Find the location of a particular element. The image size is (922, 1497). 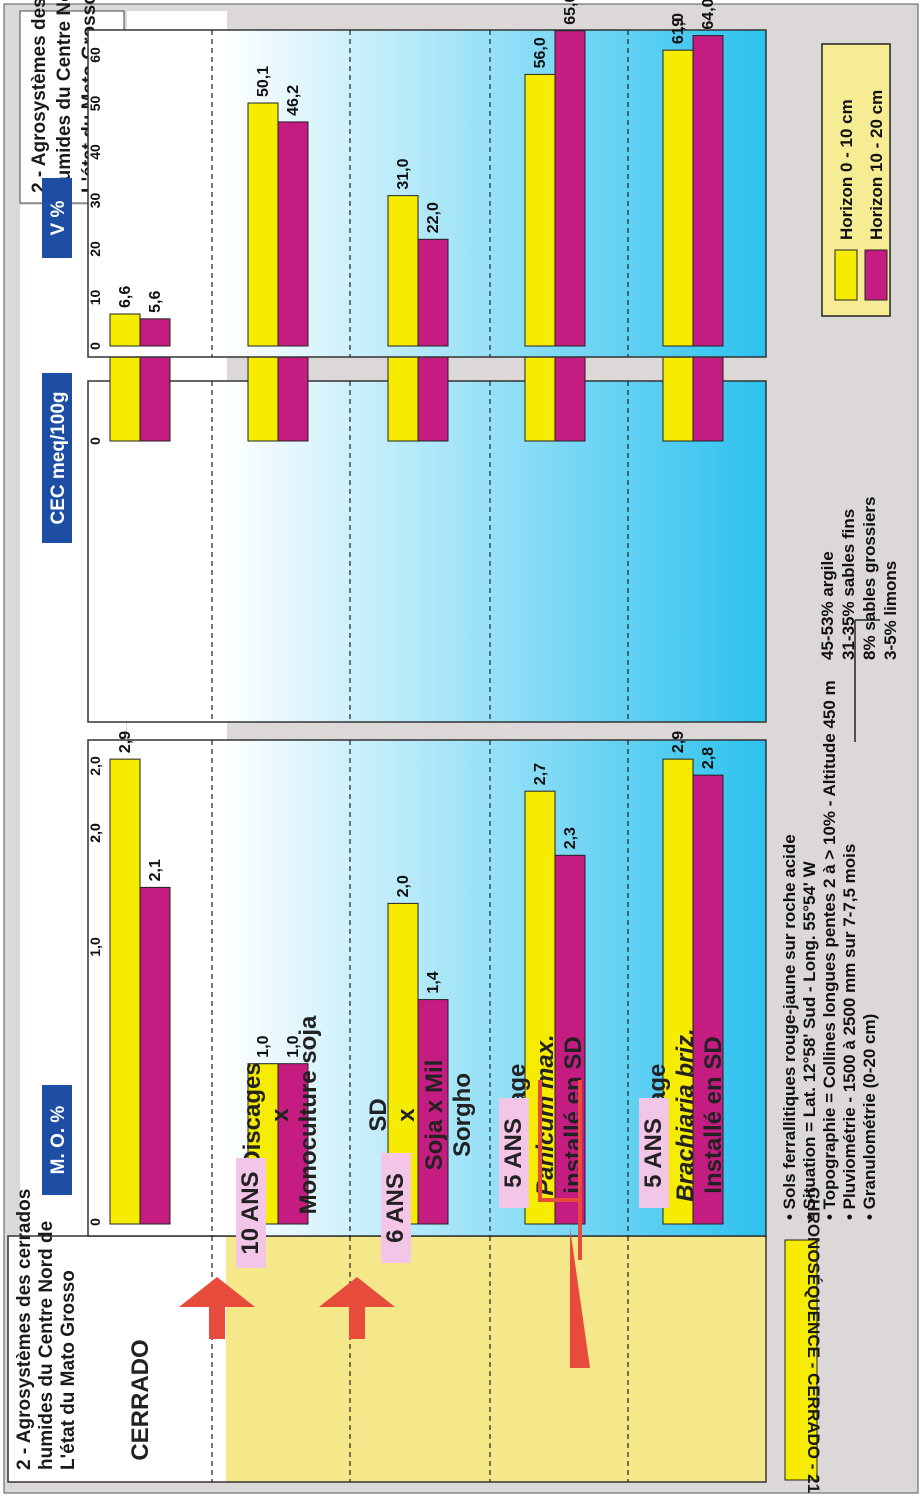

tick-label: 50 is located at coordinates (95, 104).